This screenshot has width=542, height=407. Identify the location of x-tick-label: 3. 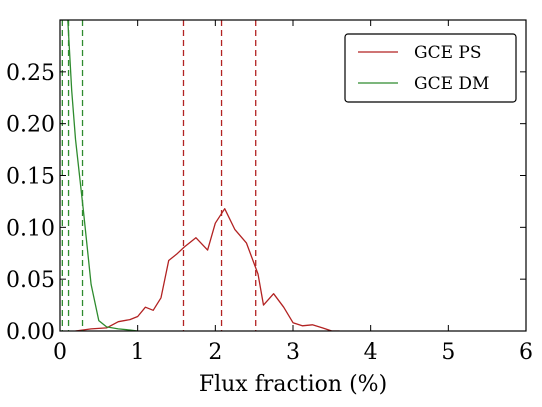
(293, 352).